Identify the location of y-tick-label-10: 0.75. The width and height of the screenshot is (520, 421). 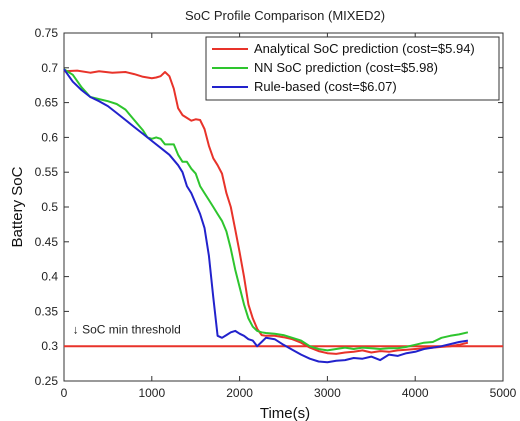
(47, 33).